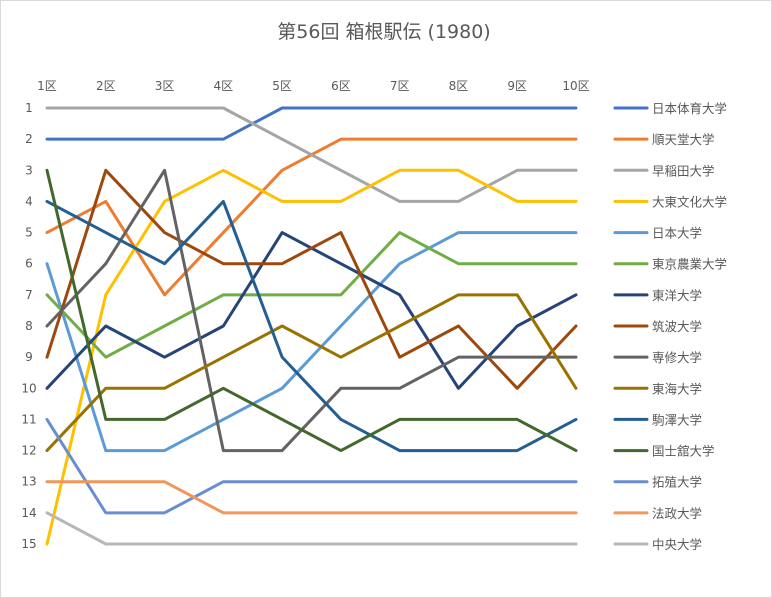 Image resolution: width=772 pixels, height=598 pixels. What do you see at coordinates (383, 32) in the screenshot?
I see `chart-title: 第56回 箱根駅伝 (1980)` at bounding box center [383, 32].